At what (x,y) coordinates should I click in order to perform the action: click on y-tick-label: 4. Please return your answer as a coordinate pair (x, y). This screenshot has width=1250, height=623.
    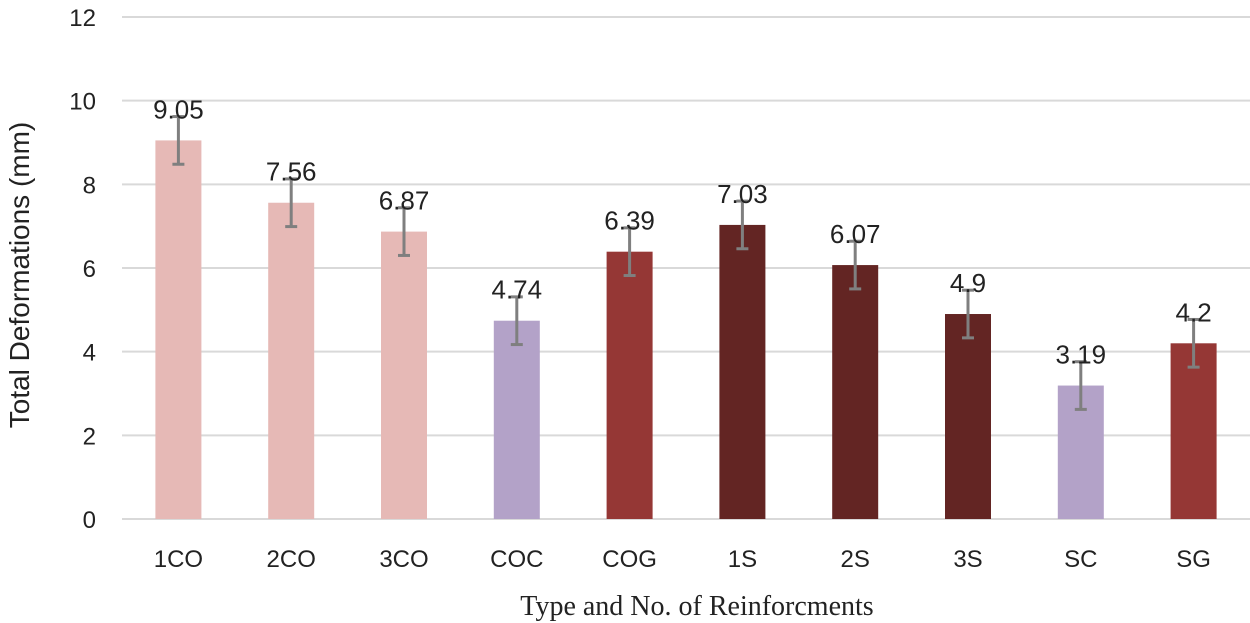
    Looking at the image, I should click on (89, 353).